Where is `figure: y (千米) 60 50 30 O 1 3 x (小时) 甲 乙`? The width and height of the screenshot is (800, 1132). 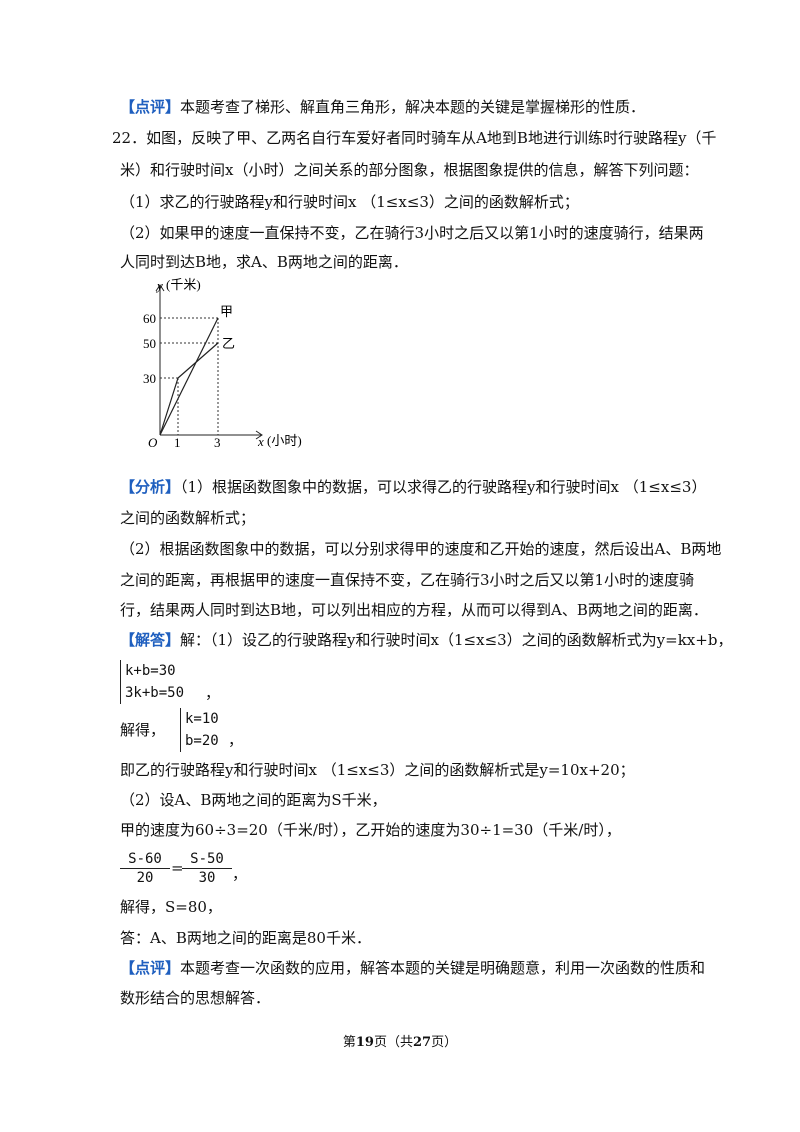 figure: y (千米) 60 50 30 O 1 3 x (小时) 甲 乙 is located at coordinates (222, 363).